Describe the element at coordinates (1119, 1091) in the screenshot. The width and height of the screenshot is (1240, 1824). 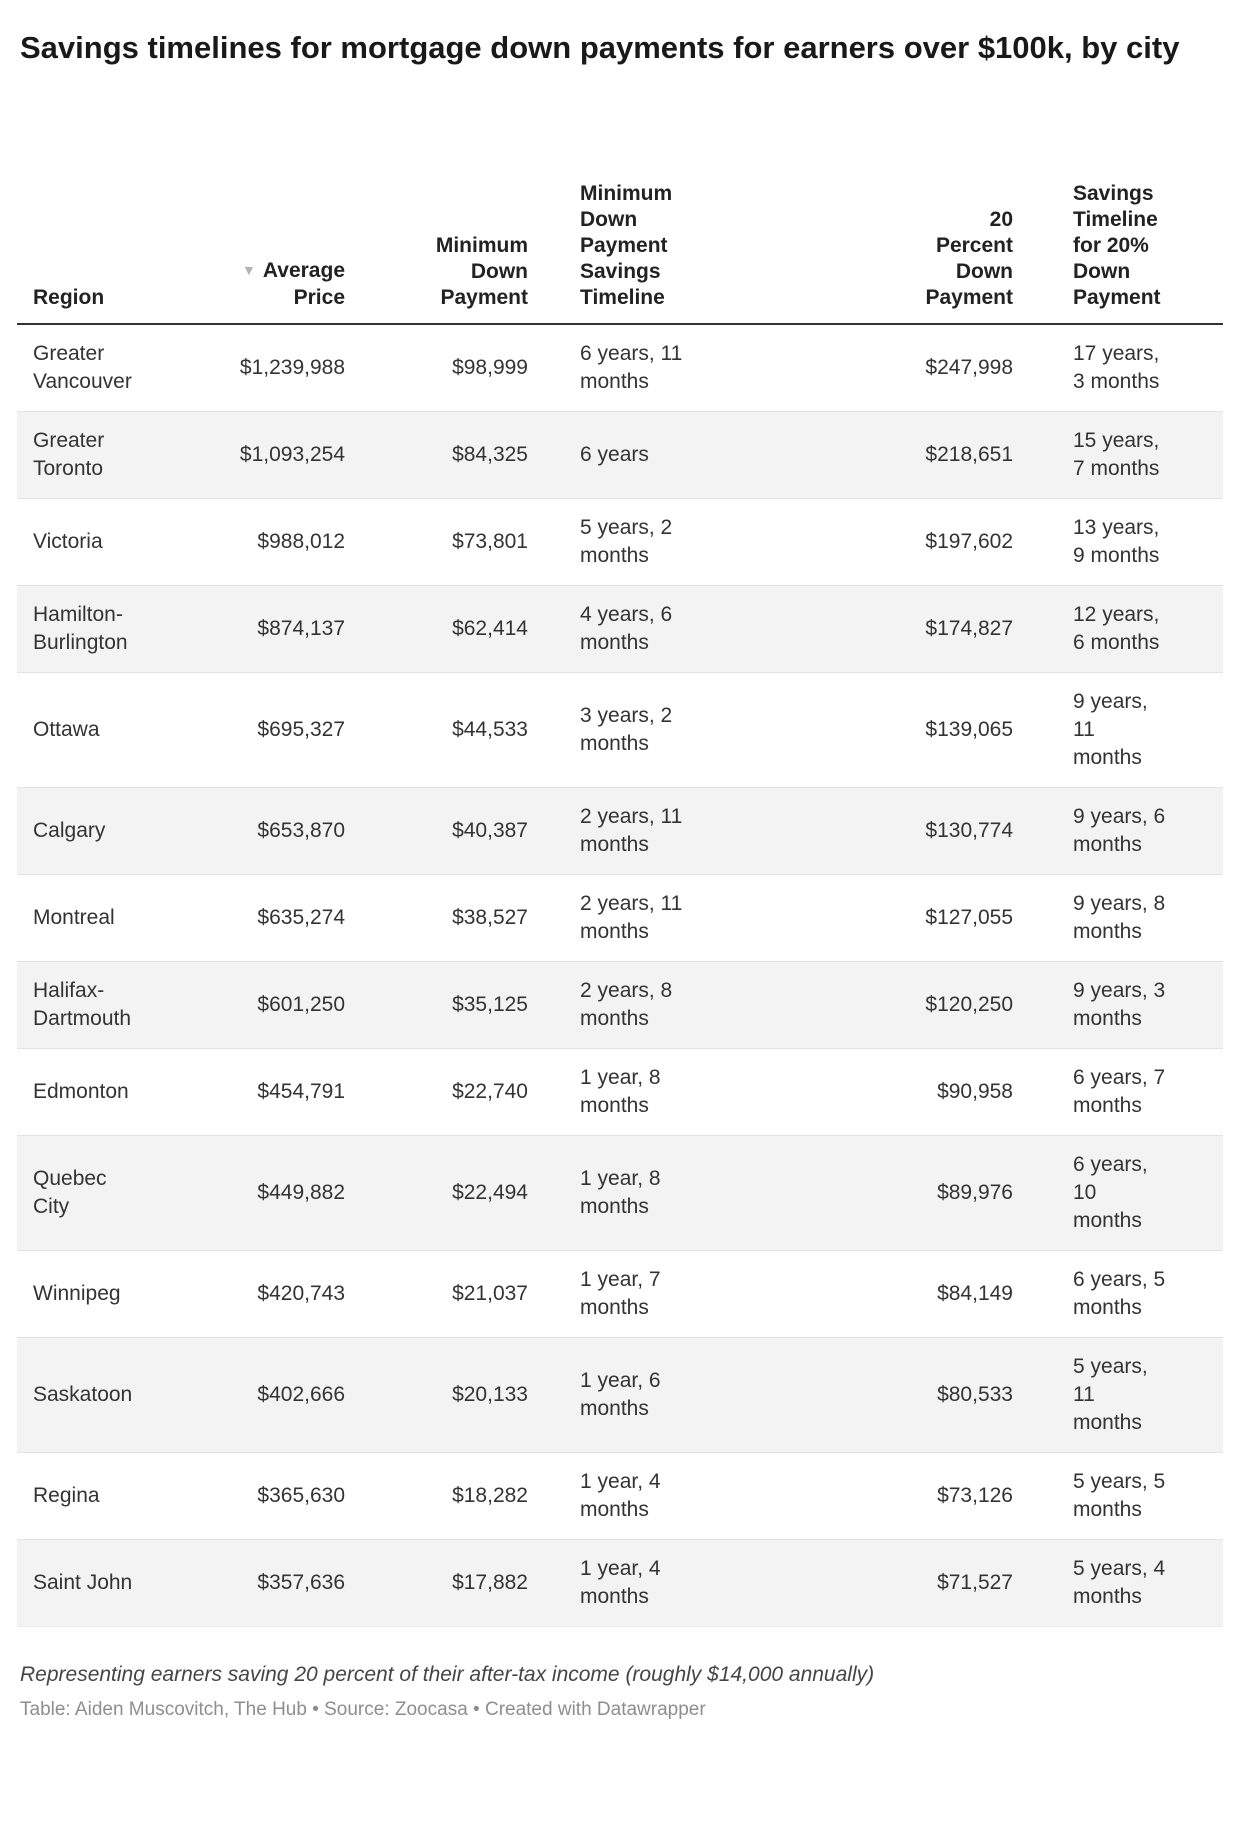
I see `savings-timeline-20pct-value: 6 years, 7 months` at that location.